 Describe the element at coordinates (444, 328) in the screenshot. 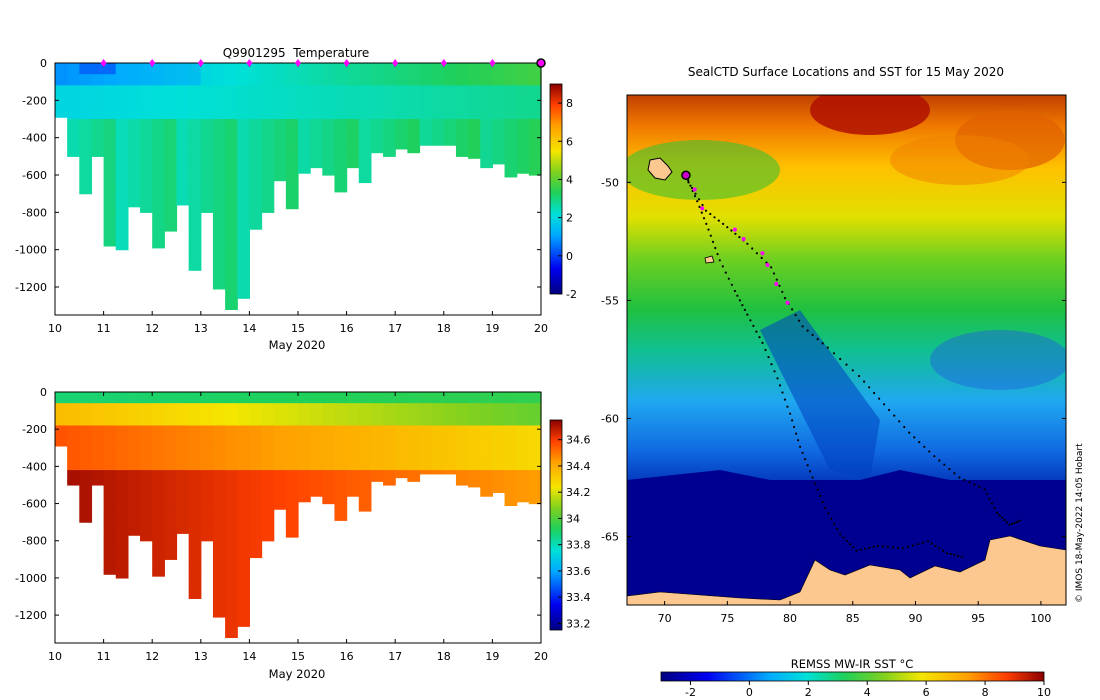

I see `x-tick-label: 18` at that location.